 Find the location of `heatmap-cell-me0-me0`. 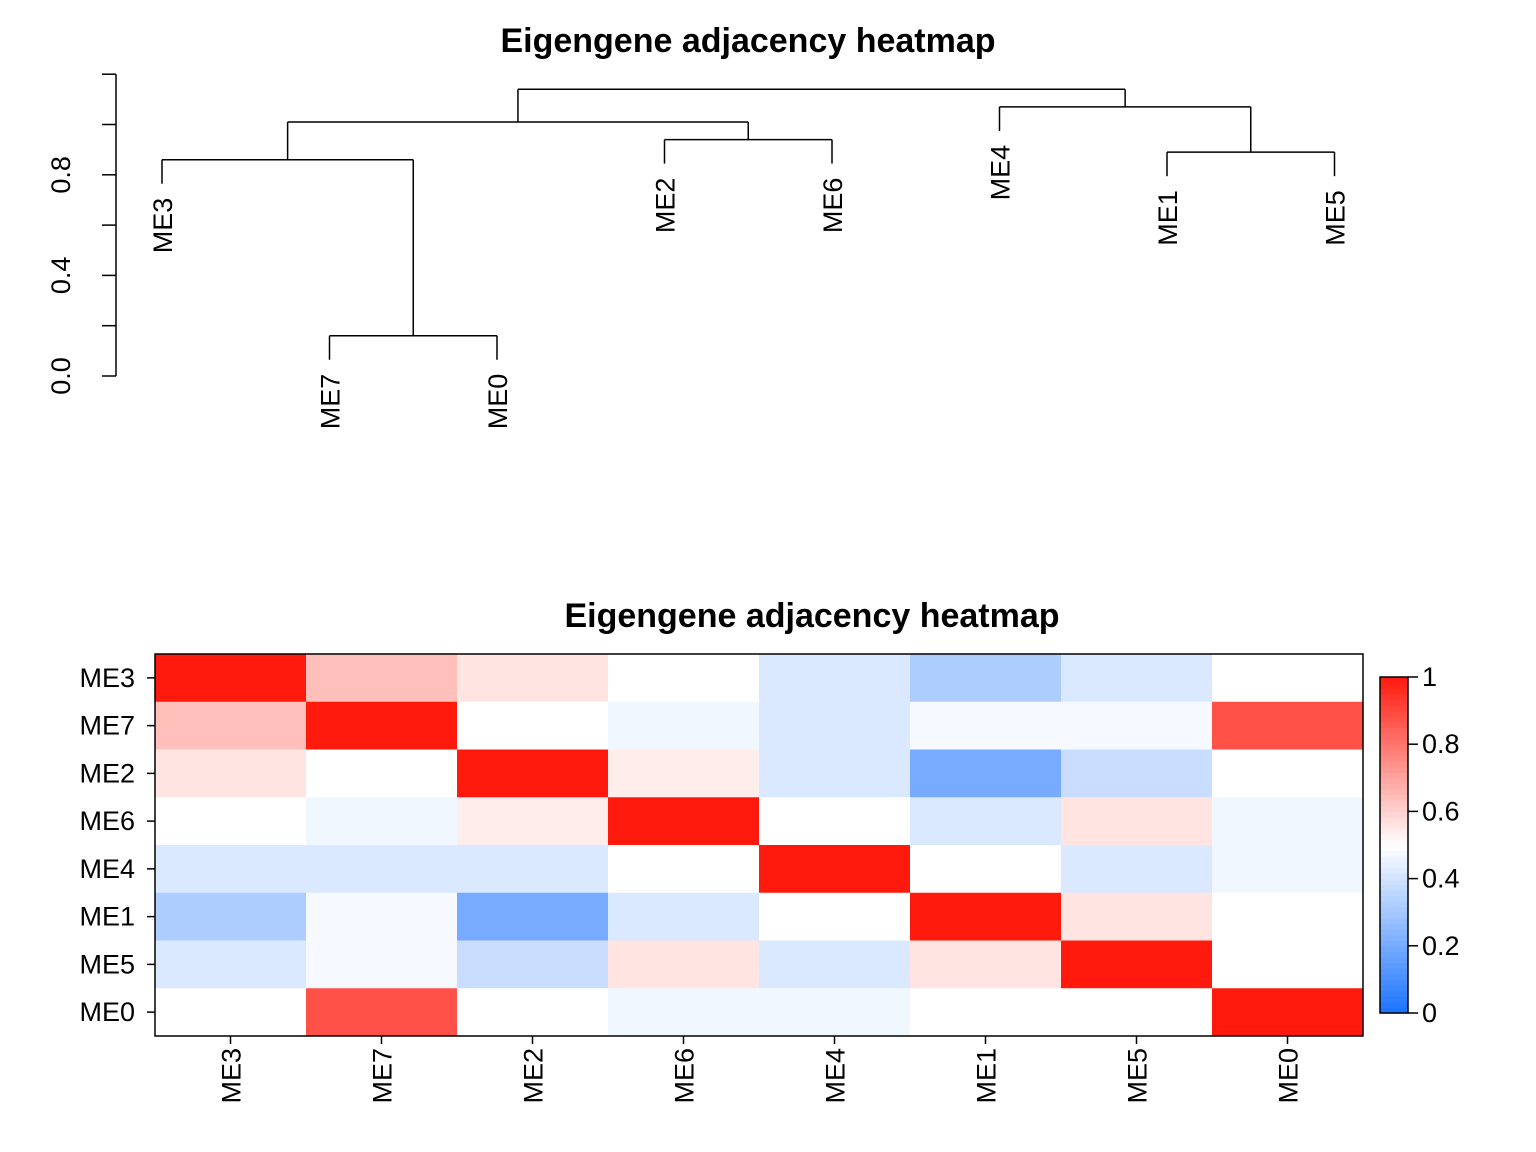

heatmap-cell-me0-me0 is located at coordinates (1288, 1012).